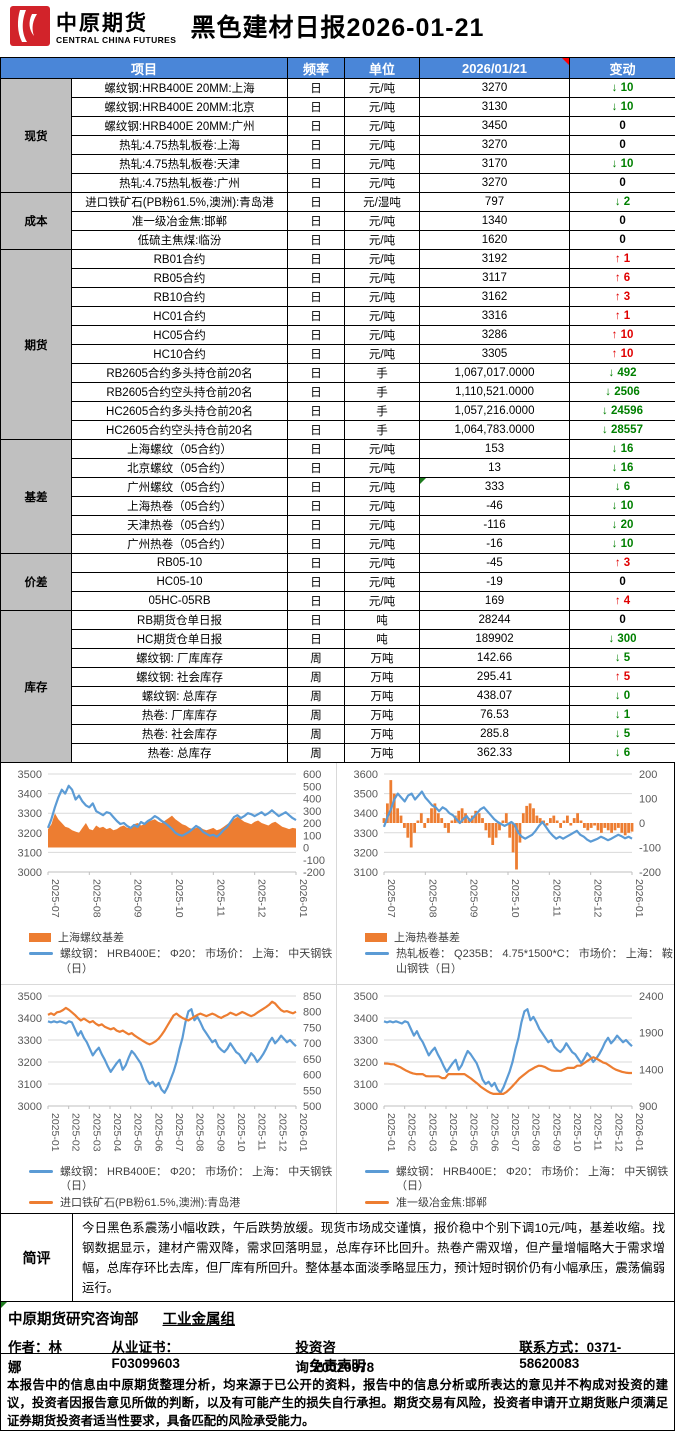 This screenshot has width=675, height=1440. What do you see at coordinates (495, 449) in the screenshot?
I see `value-cell: 153` at bounding box center [495, 449].